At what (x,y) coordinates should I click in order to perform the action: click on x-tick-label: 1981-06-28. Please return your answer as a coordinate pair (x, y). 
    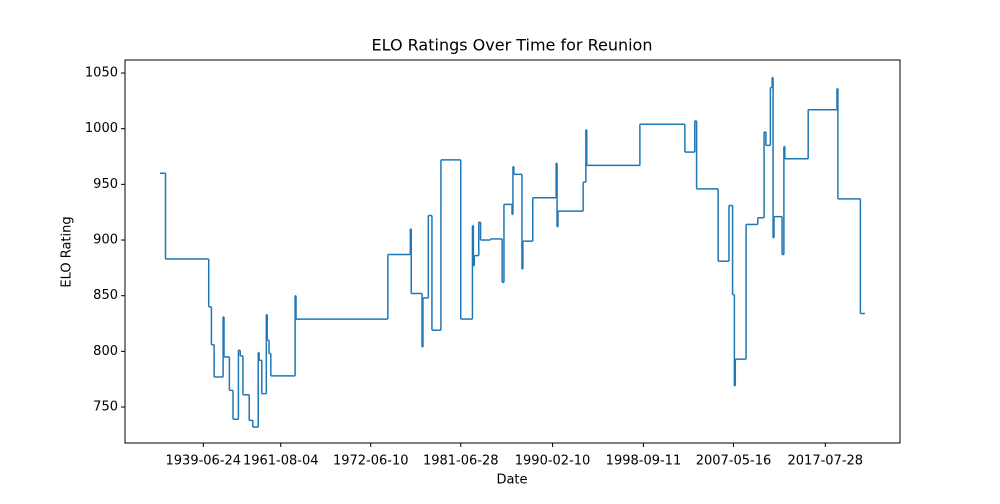
    Looking at the image, I should click on (461, 461).